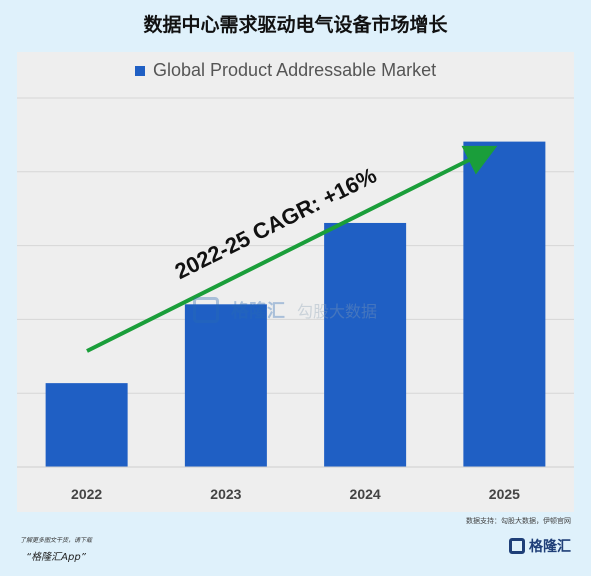  What do you see at coordinates (295, 70) in the screenshot?
I see `legend-label: Global Product Addressable Market` at bounding box center [295, 70].